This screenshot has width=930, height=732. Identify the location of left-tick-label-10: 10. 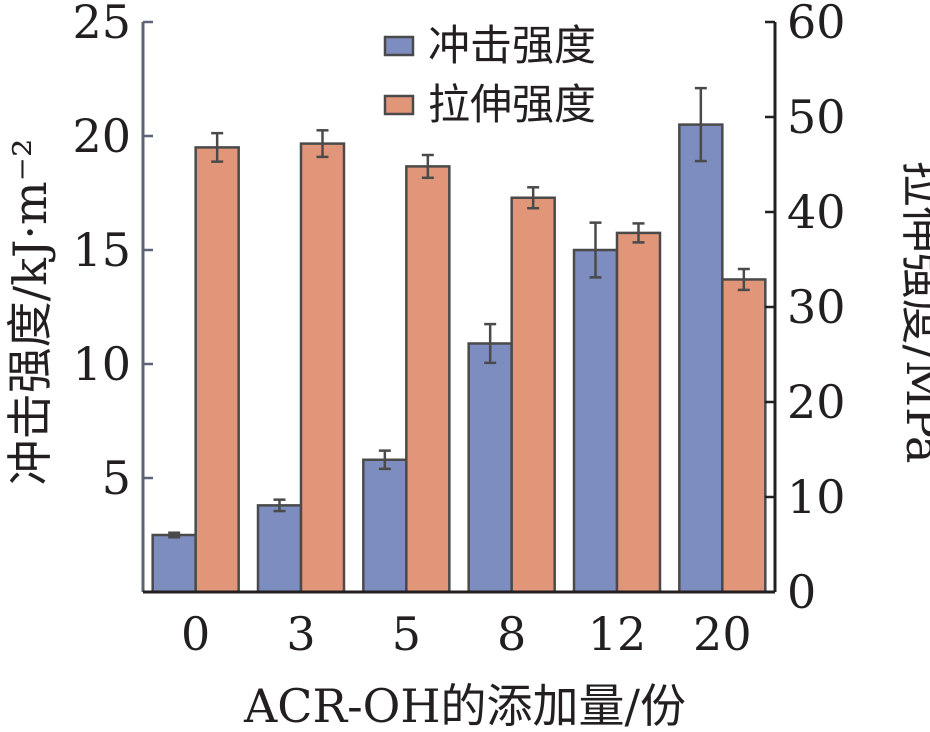
(101, 364).